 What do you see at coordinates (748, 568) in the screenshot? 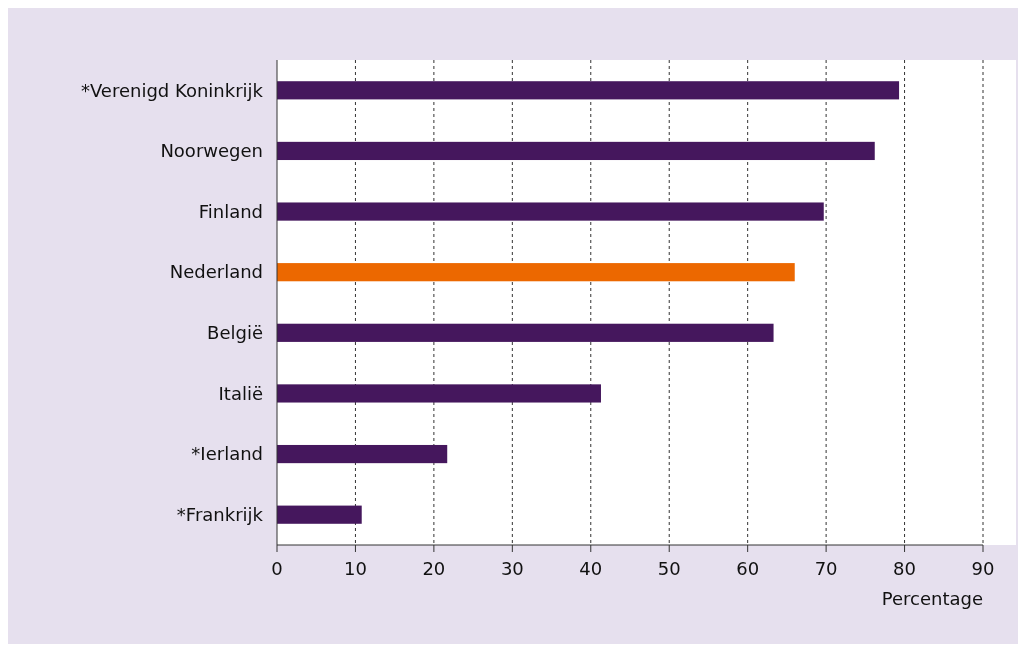
I see `x-tick-label: 60` at bounding box center [748, 568].